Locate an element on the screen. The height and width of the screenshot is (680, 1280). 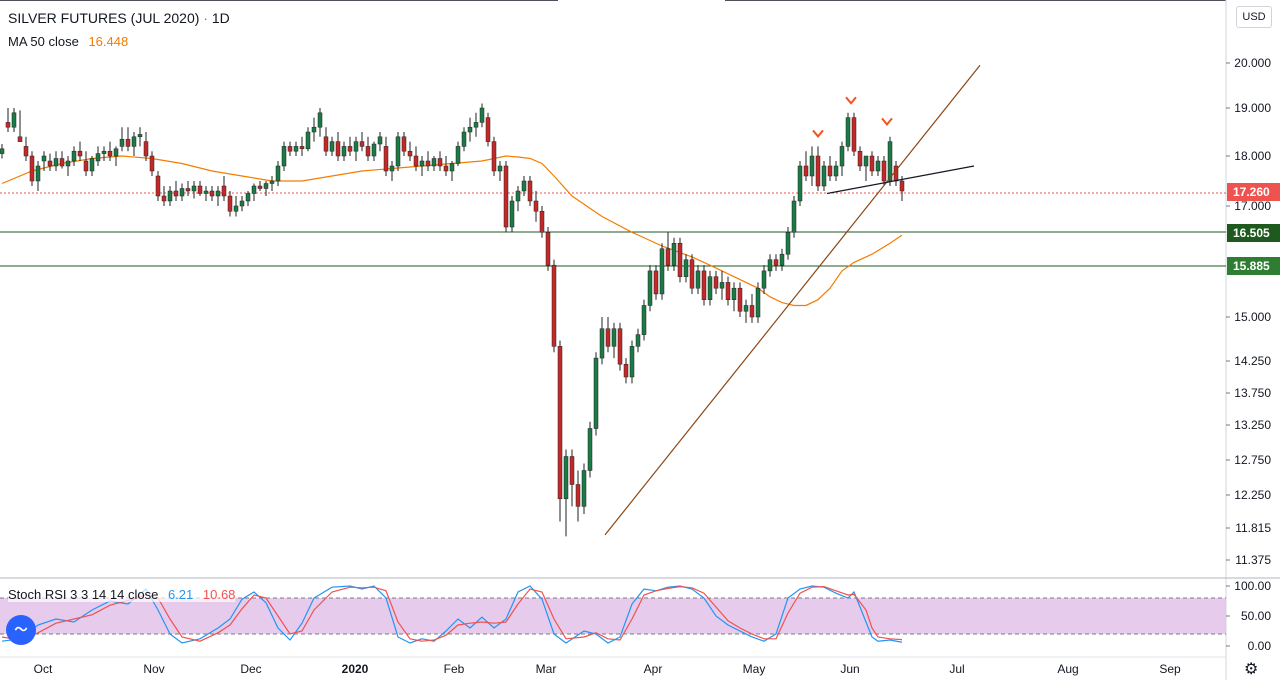
chart-legend: SILVER FUTURES (JUL 2020) · 1D is located at coordinates (119, 18).